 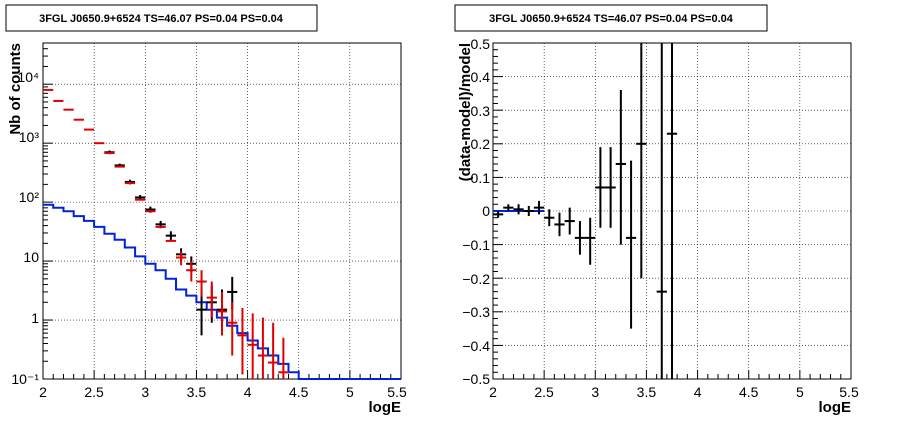 What do you see at coordinates (350, 392) in the screenshot?
I see `left-x-tick-label: 5` at bounding box center [350, 392].